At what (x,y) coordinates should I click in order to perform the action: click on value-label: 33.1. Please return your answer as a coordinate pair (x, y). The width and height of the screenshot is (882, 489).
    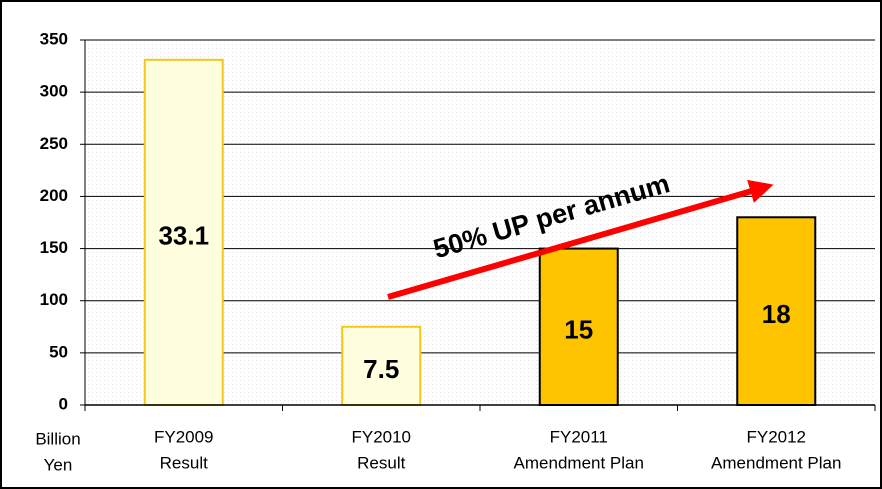
    Looking at the image, I should click on (183, 235).